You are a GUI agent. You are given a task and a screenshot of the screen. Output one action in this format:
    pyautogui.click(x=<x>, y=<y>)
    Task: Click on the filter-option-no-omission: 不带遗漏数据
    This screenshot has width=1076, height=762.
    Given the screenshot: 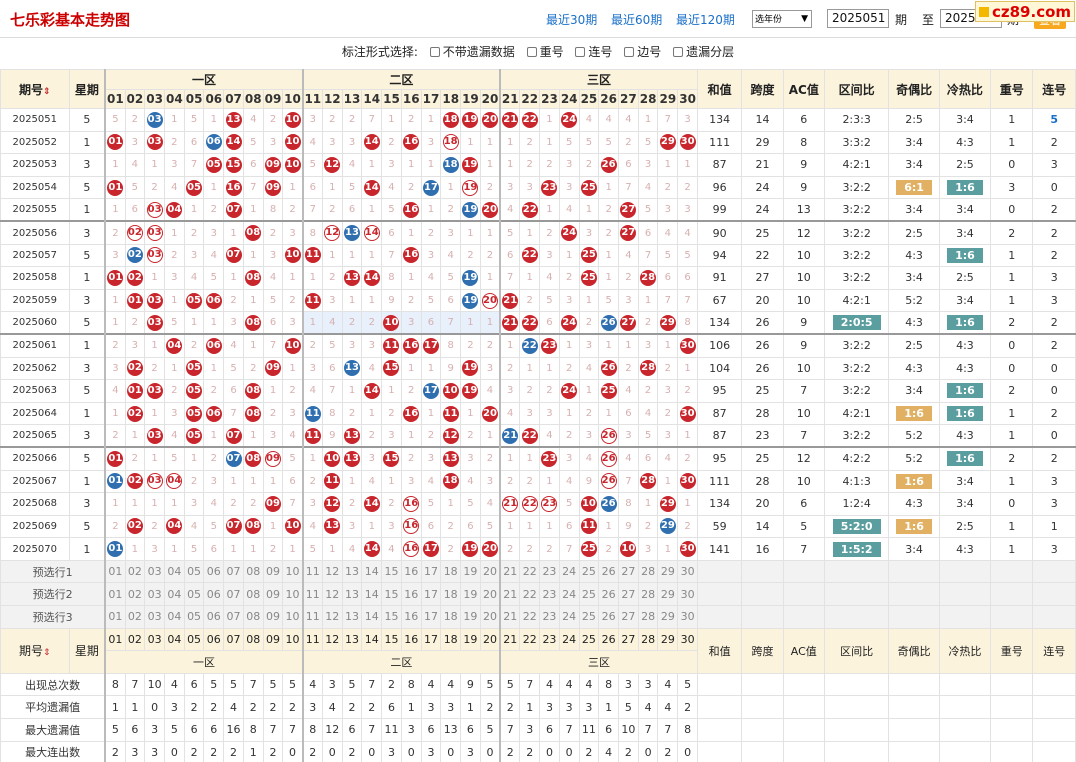 What is the action you would take?
    pyautogui.click(x=472, y=52)
    